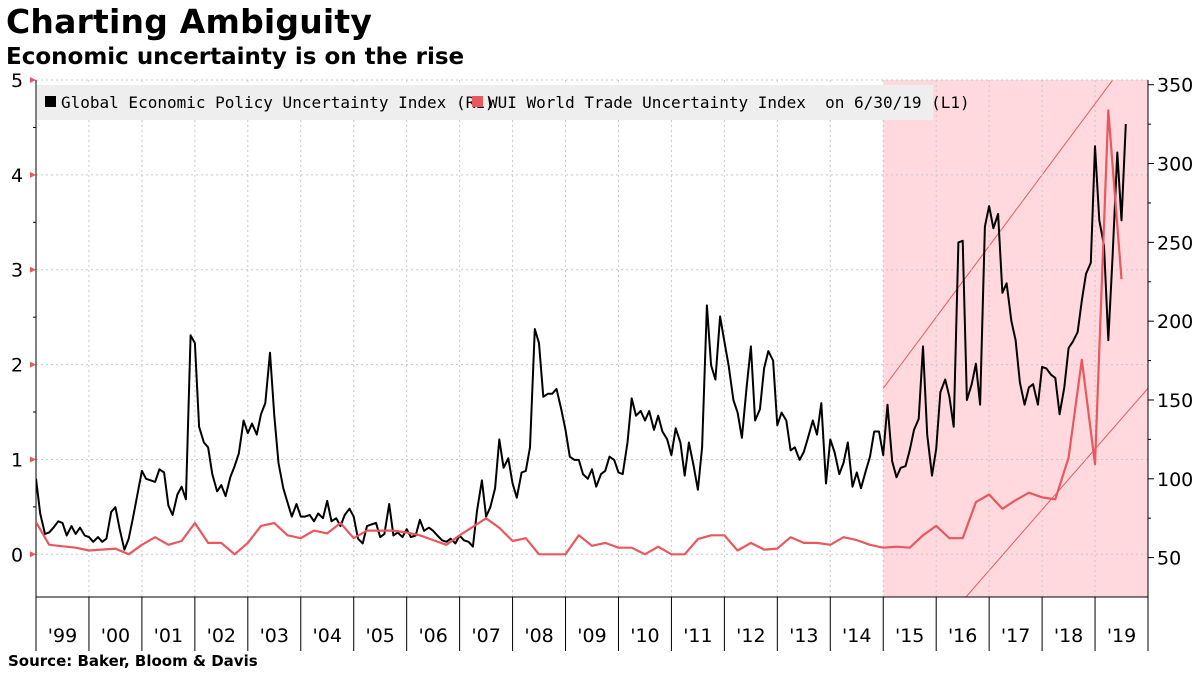 The height and width of the screenshot is (675, 1200). Describe the element at coordinates (50, 101) in the screenshot. I see `legend-swatch-epu` at that location.